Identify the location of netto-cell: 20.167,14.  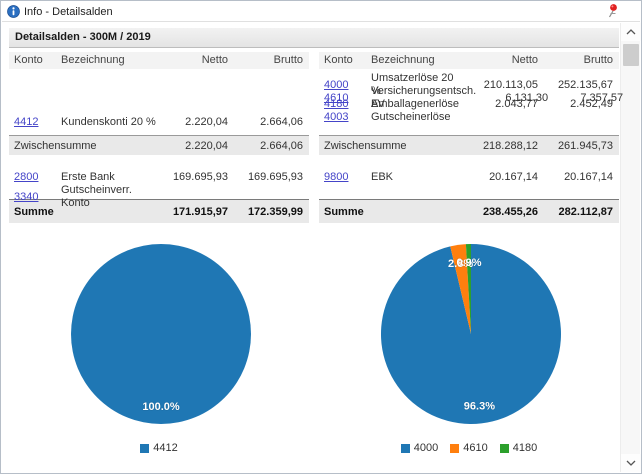
(513, 177).